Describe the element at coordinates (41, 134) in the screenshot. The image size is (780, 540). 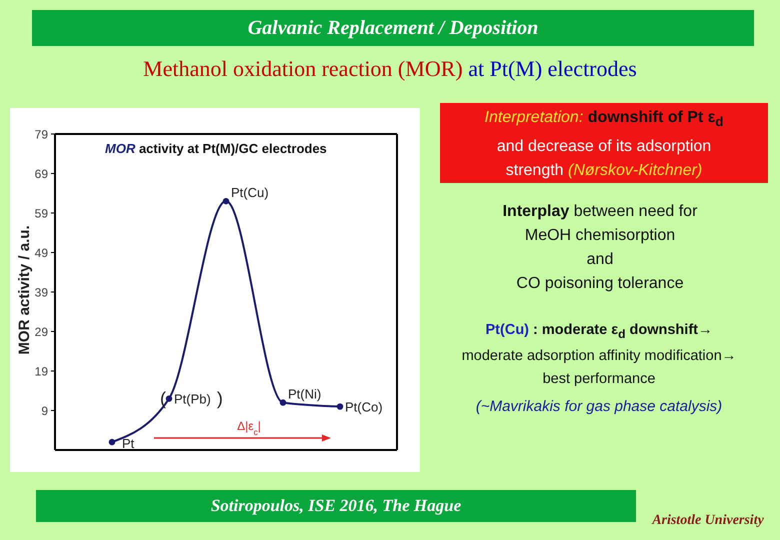
I see `y-tick-label: 79` at that location.